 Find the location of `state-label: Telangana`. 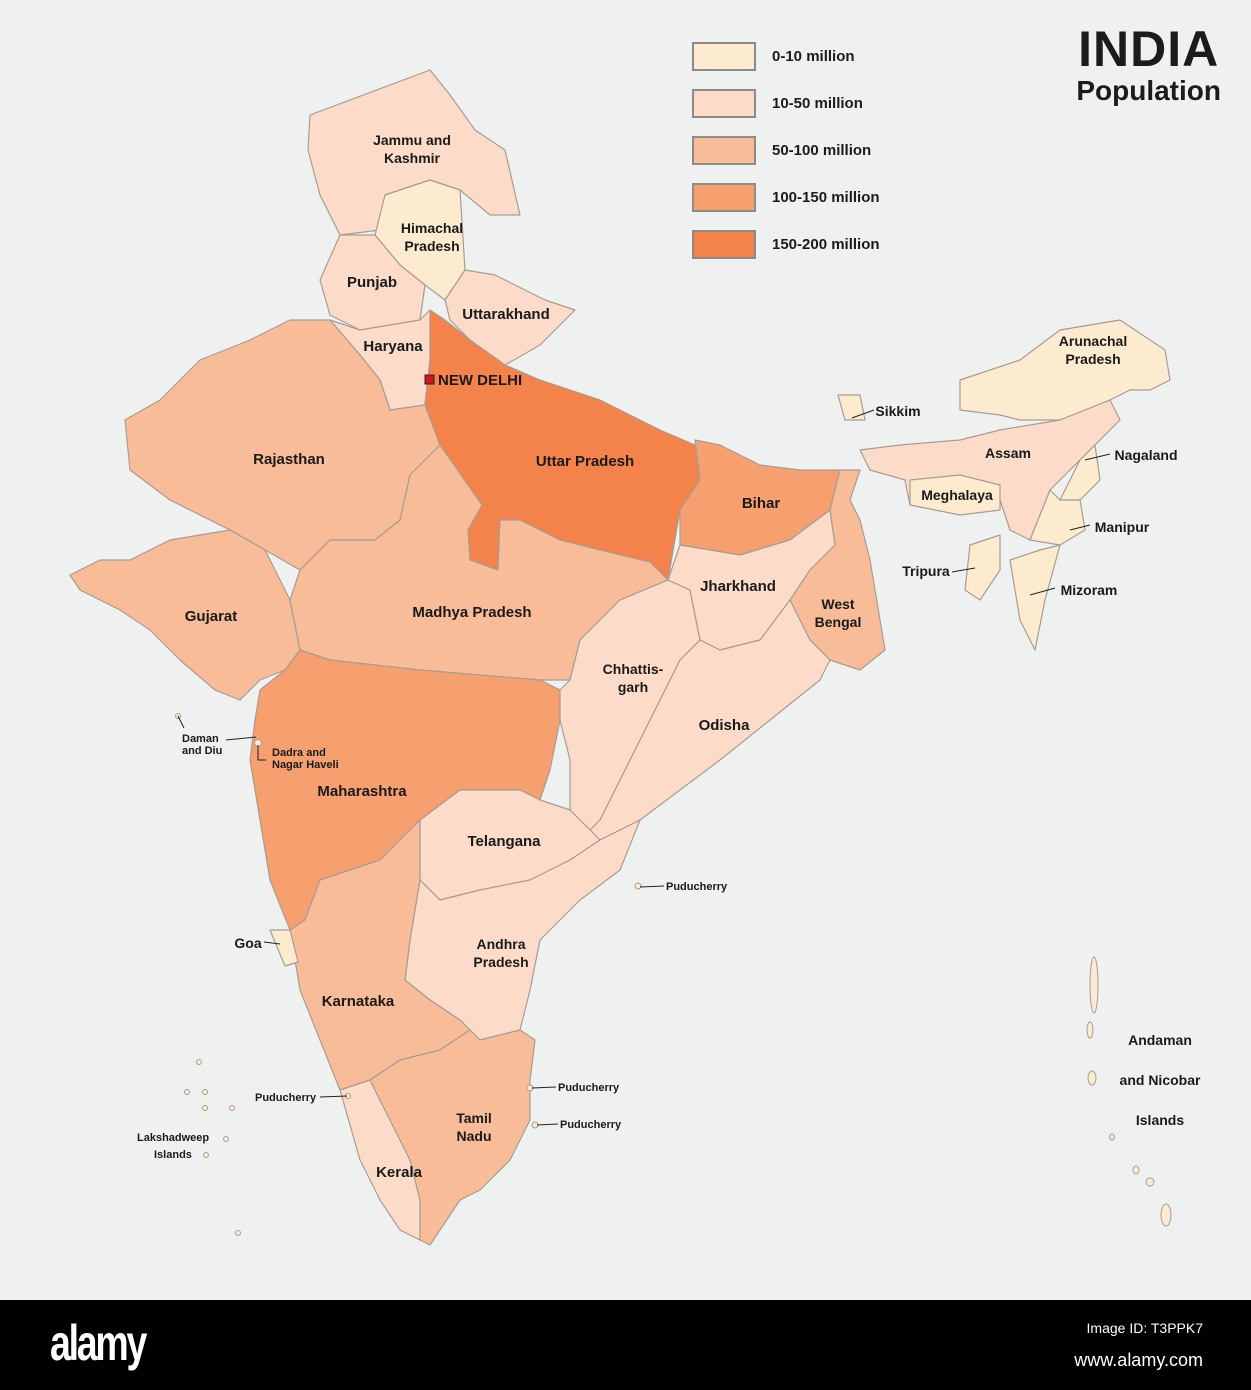

state-label: Telangana is located at coordinates (504, 841).